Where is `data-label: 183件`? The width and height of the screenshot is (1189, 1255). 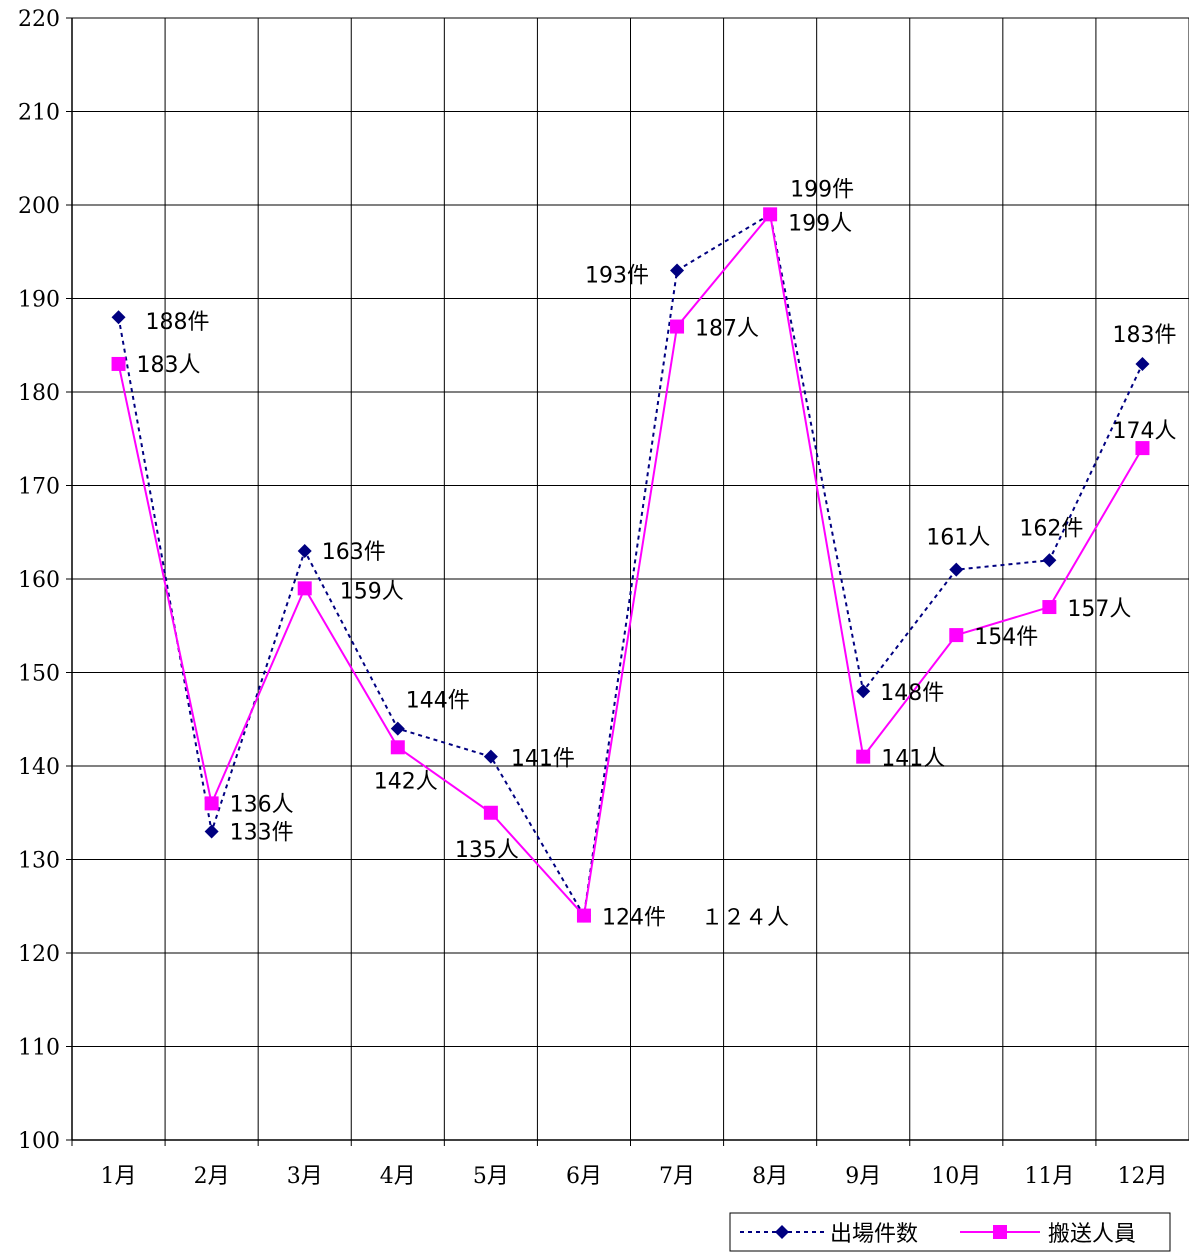 data-label: 183件 is located at coordinates (1144, 335).